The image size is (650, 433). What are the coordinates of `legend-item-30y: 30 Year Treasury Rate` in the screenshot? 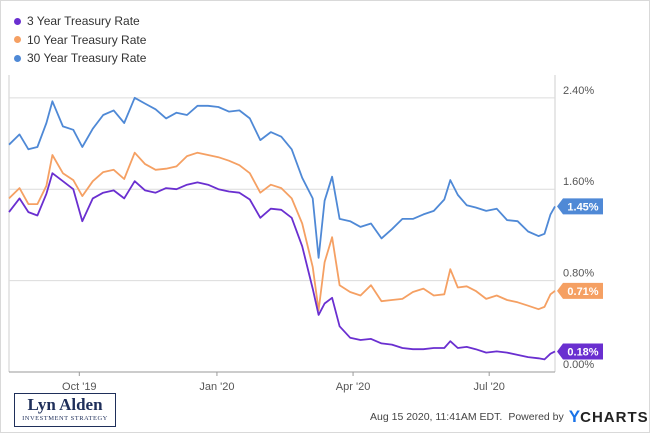 It's located at (80, 58).